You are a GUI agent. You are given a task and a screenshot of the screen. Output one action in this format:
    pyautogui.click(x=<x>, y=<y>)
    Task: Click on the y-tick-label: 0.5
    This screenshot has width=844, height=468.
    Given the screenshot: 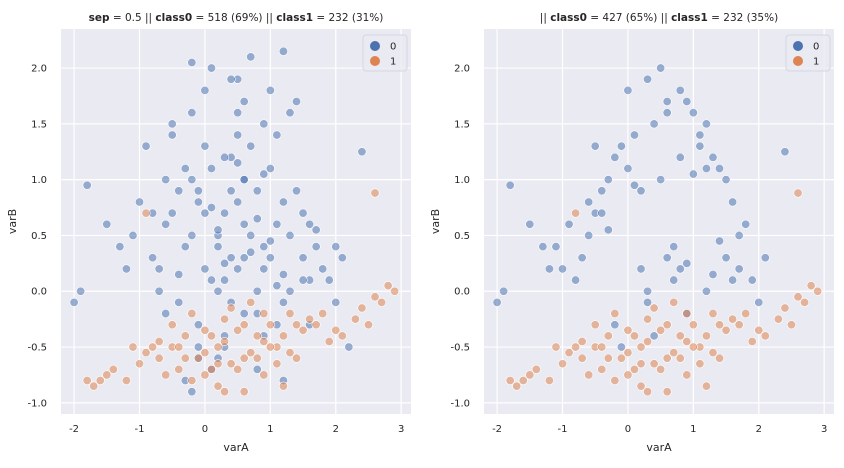 What is the action you would take?
    pyautogui.click(x=39, y=236)
    